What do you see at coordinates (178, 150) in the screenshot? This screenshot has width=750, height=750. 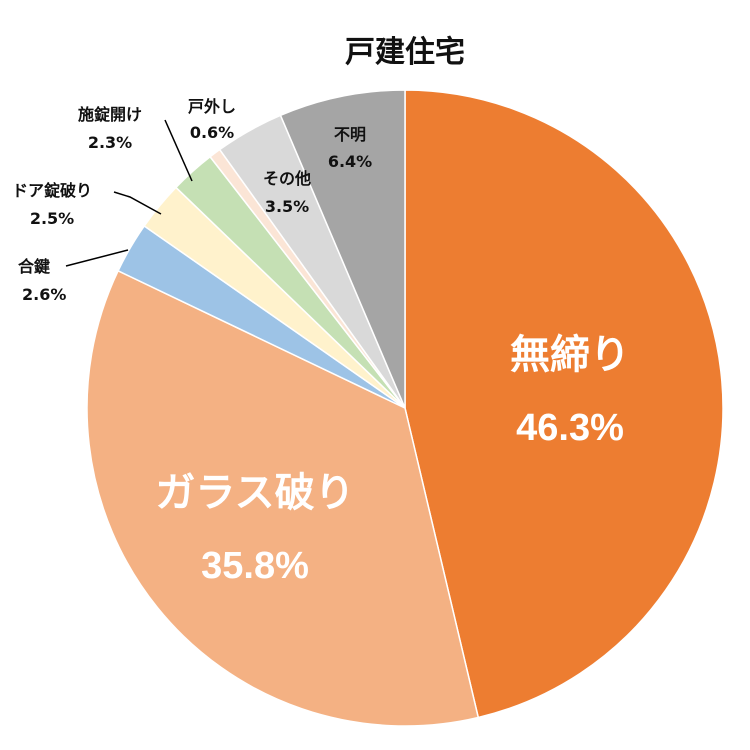 I see `leader-line-lock-picking` at bounding box center [178, 150].